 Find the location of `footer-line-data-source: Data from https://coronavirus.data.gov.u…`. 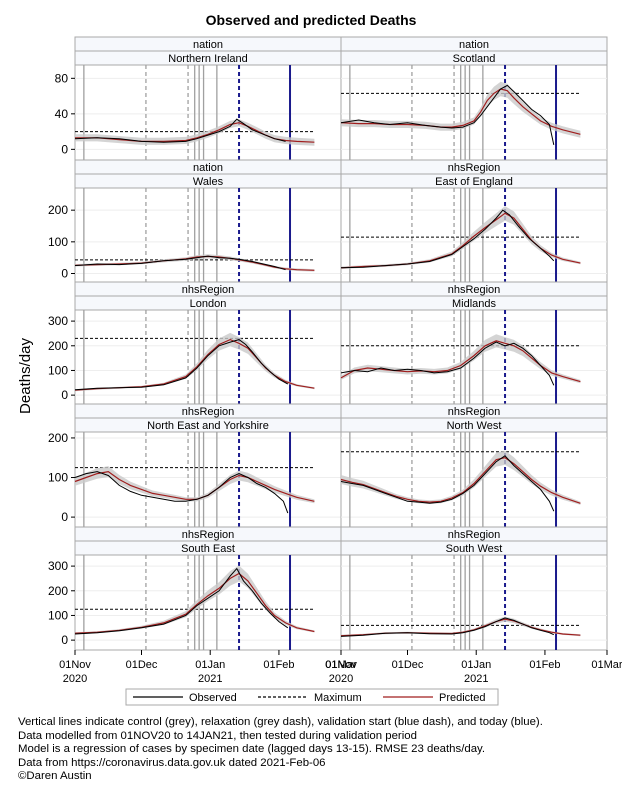

footer-line-data-source: Data from https://coronavirus.data.gov.u… is located at coordinates (172, 762).